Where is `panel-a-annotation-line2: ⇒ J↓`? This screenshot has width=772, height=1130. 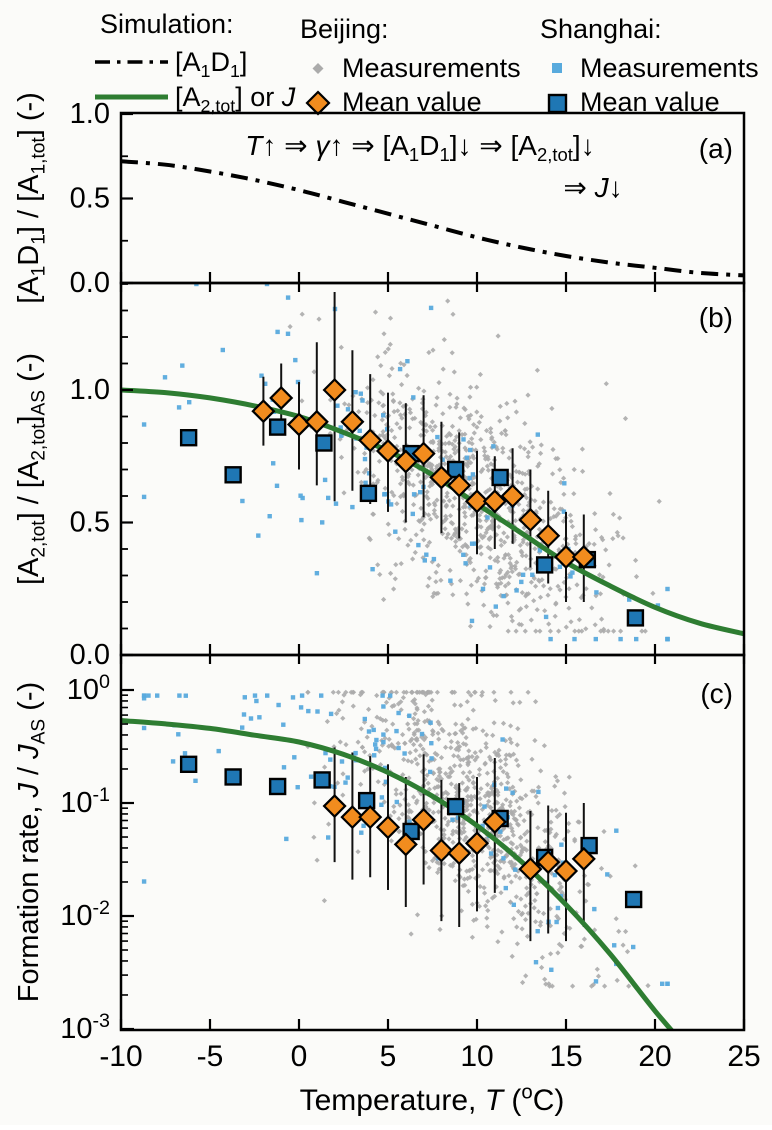
panel-a-annotation-line2: ⇒ J↓ is located at coordinates (592, 187).